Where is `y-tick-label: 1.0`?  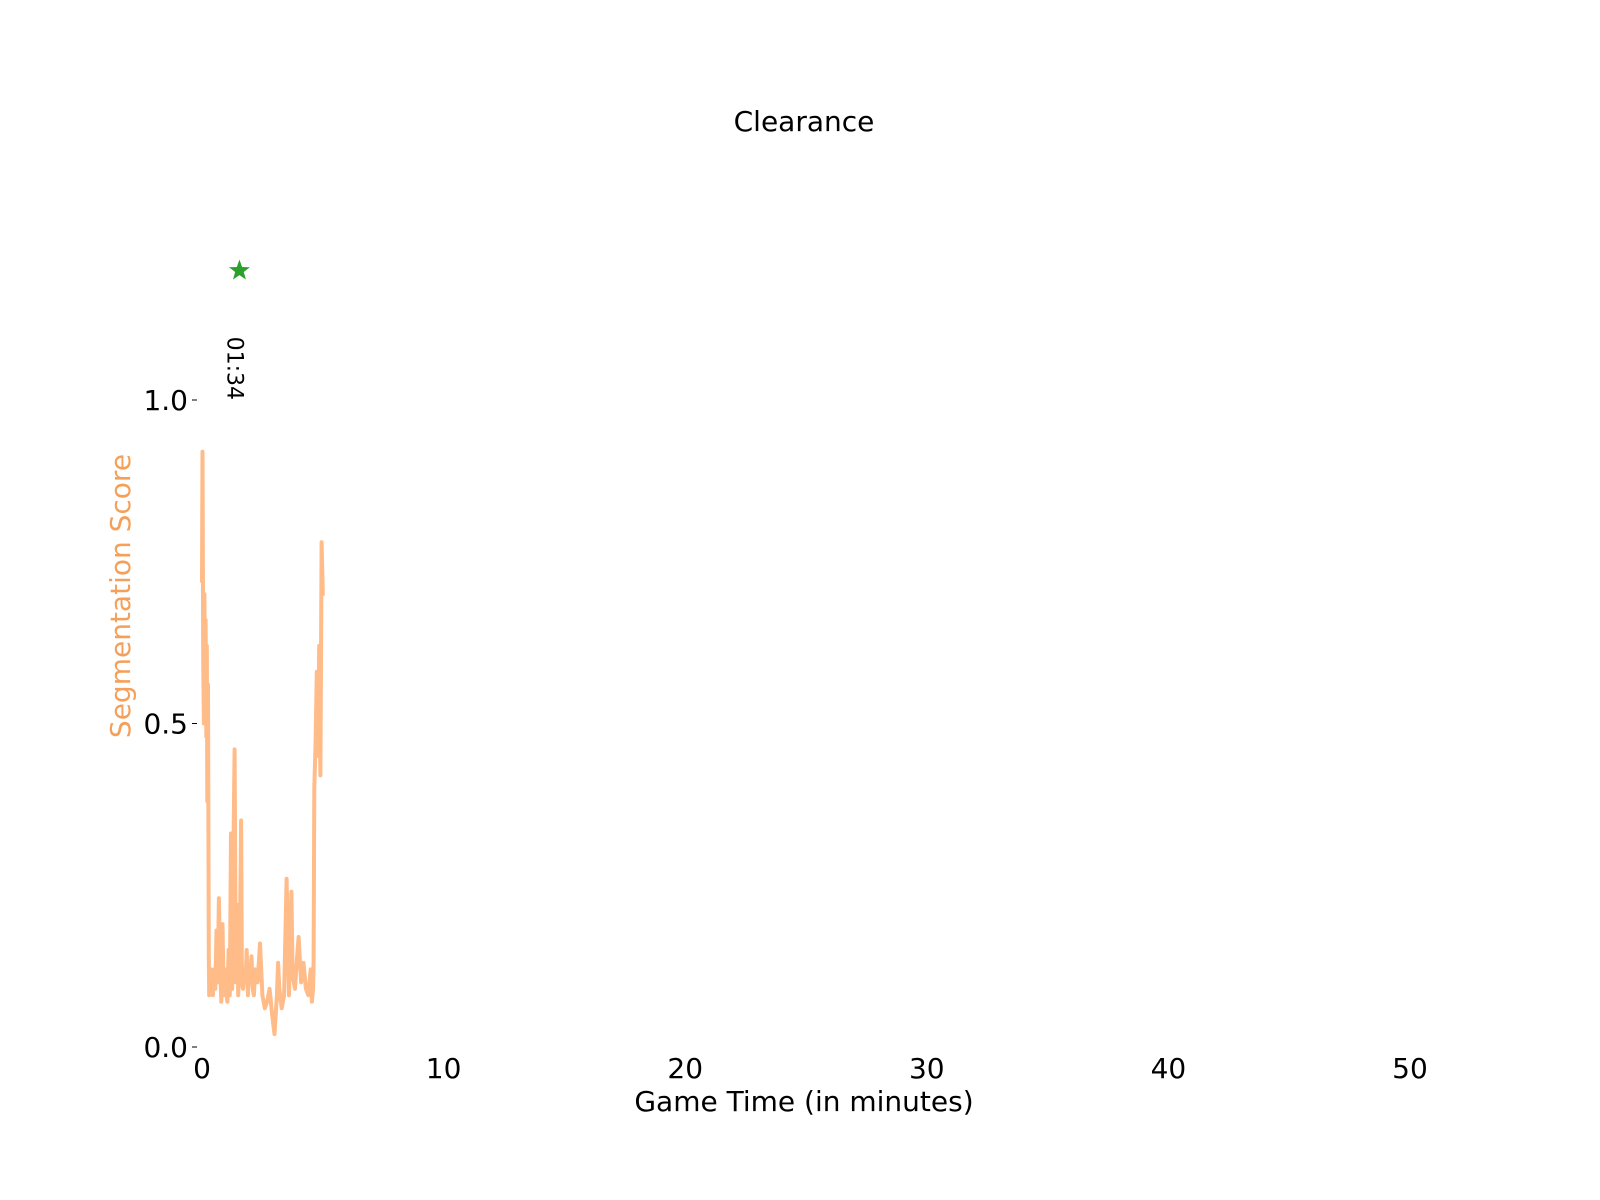
y-tick-label: 1.0 is located at coordinates (165, 400).